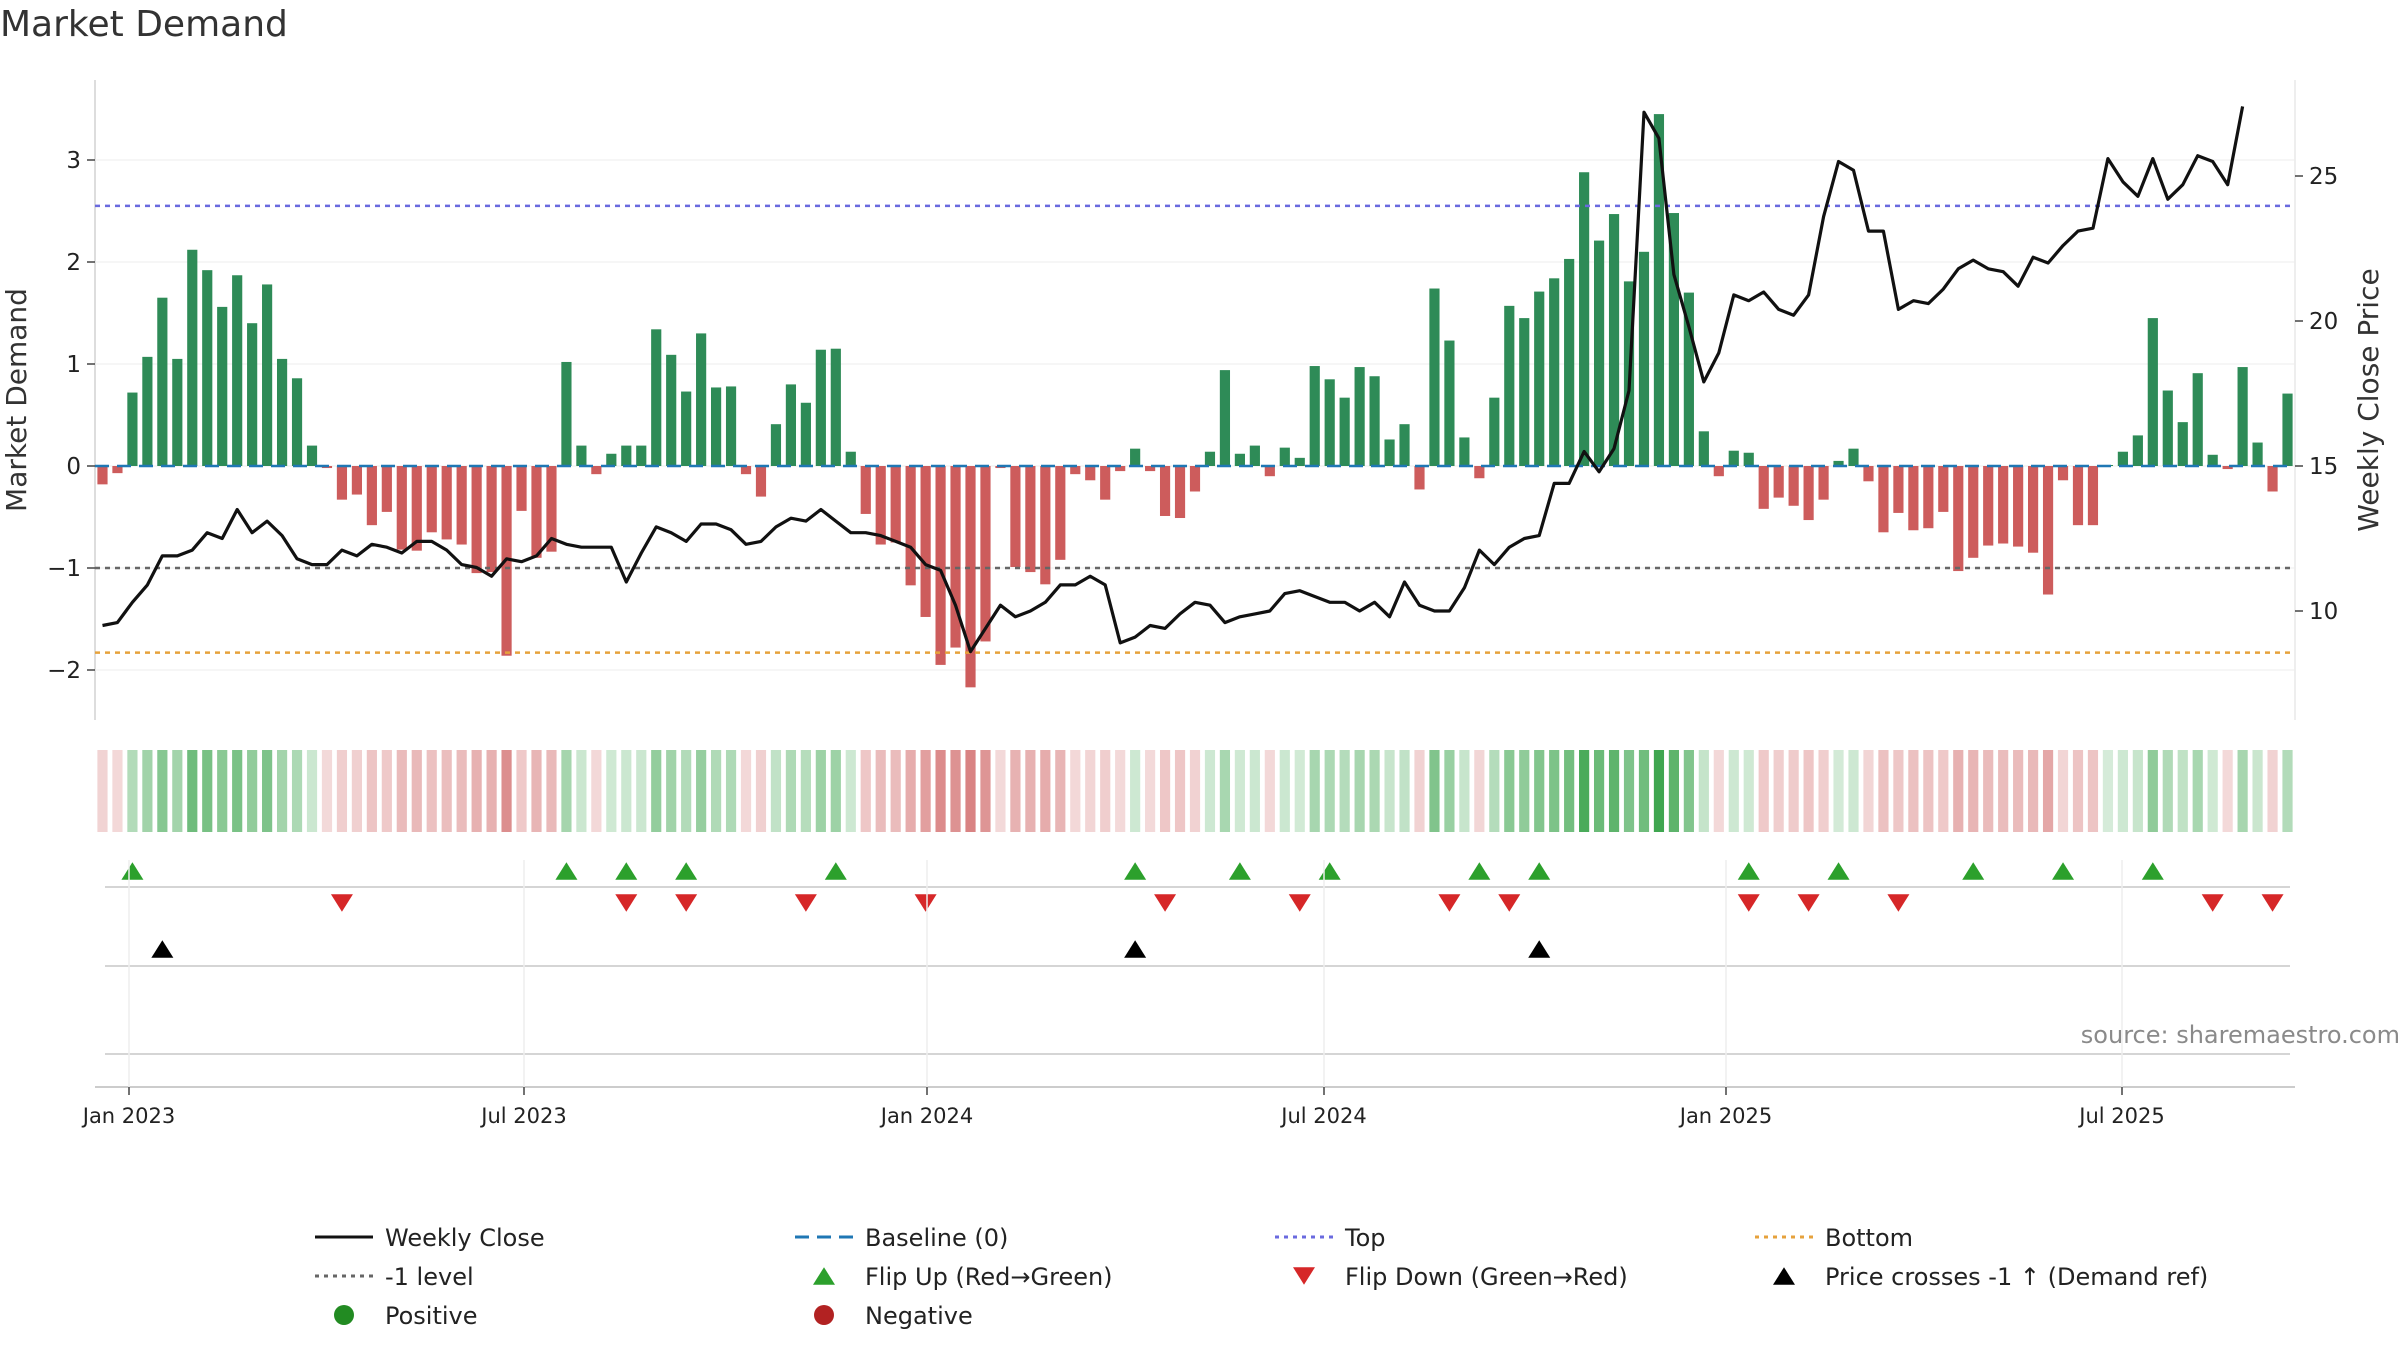 This screenshot has height=1350, width=2400. Describe the element at coordinates (2323, 612) in the screenshot. I see `y2-tick-label: 10` at that location.